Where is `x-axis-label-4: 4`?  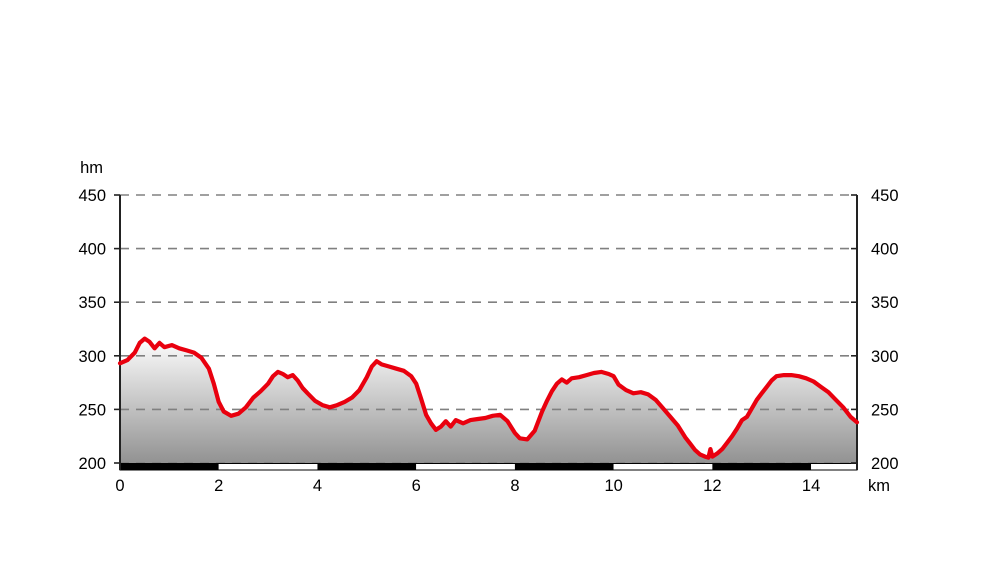
x-axis-label-4: 4 is located at coordinates (317, 486).